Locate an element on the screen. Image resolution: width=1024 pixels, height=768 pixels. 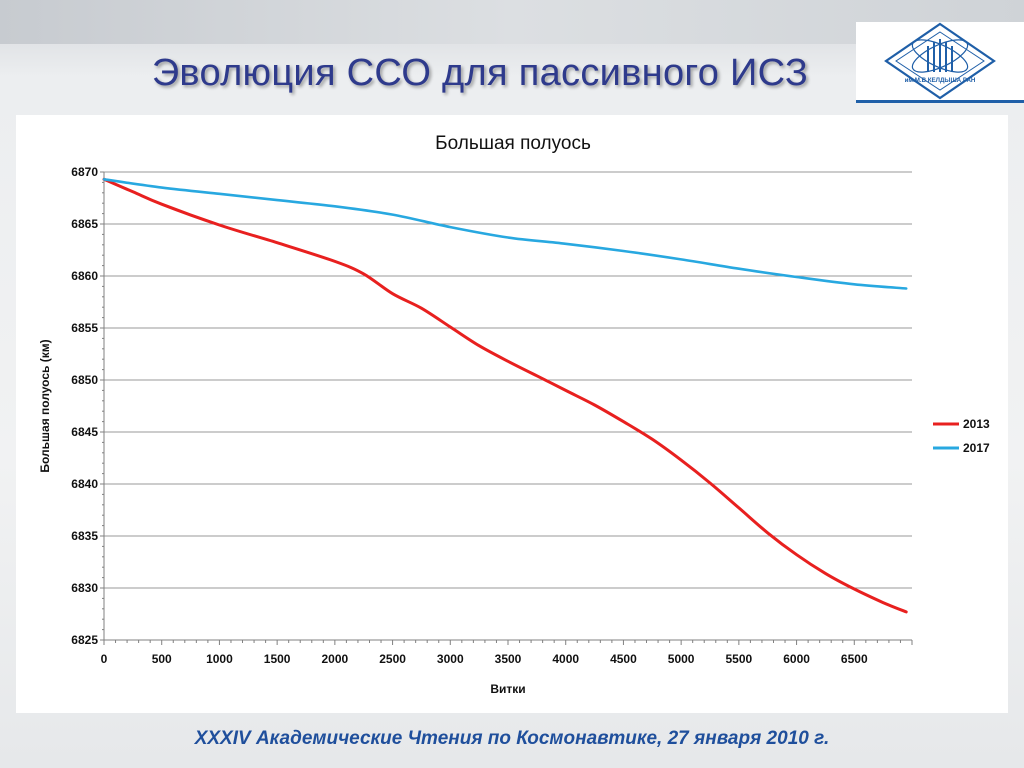
slide-title: Эволюция ССО для пассивного ИСЗ is located at coordinates (480, 73).